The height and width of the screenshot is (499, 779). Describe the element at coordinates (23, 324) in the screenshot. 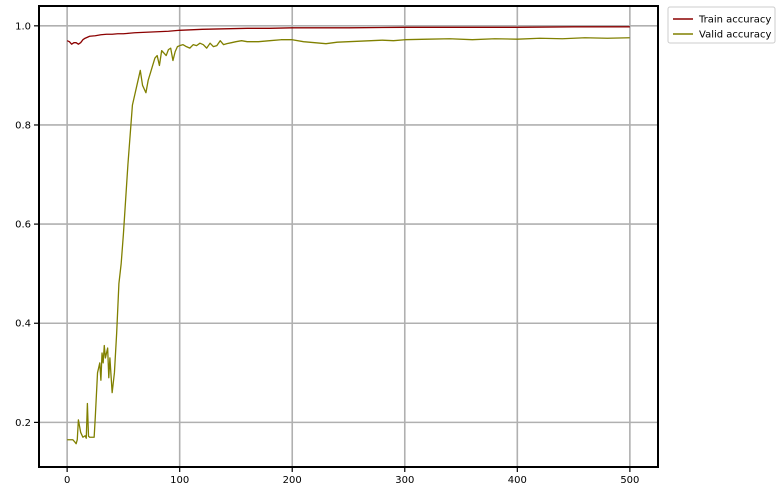

I see `y-tick-label: 0.4` at that location.